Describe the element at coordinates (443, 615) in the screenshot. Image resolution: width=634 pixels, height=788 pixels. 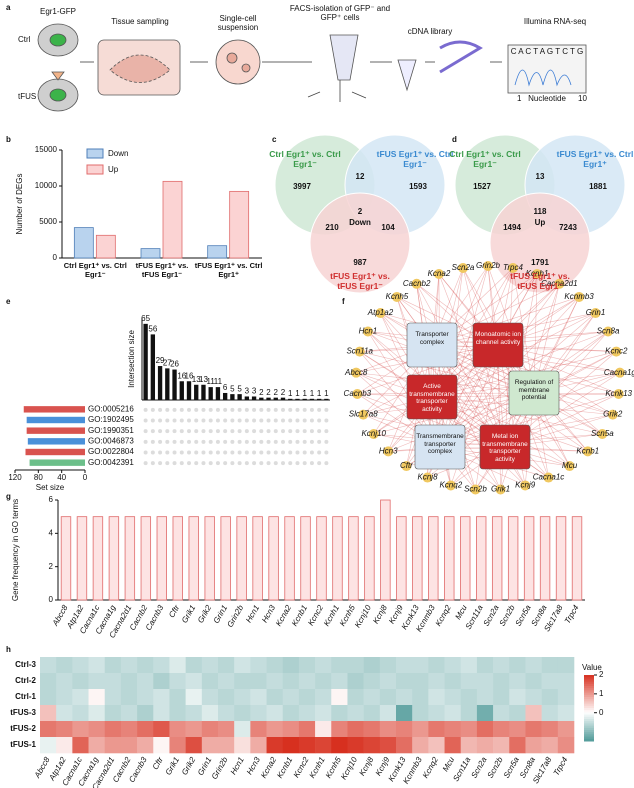
I see `x-tick-label: Kcnq2` at that location.